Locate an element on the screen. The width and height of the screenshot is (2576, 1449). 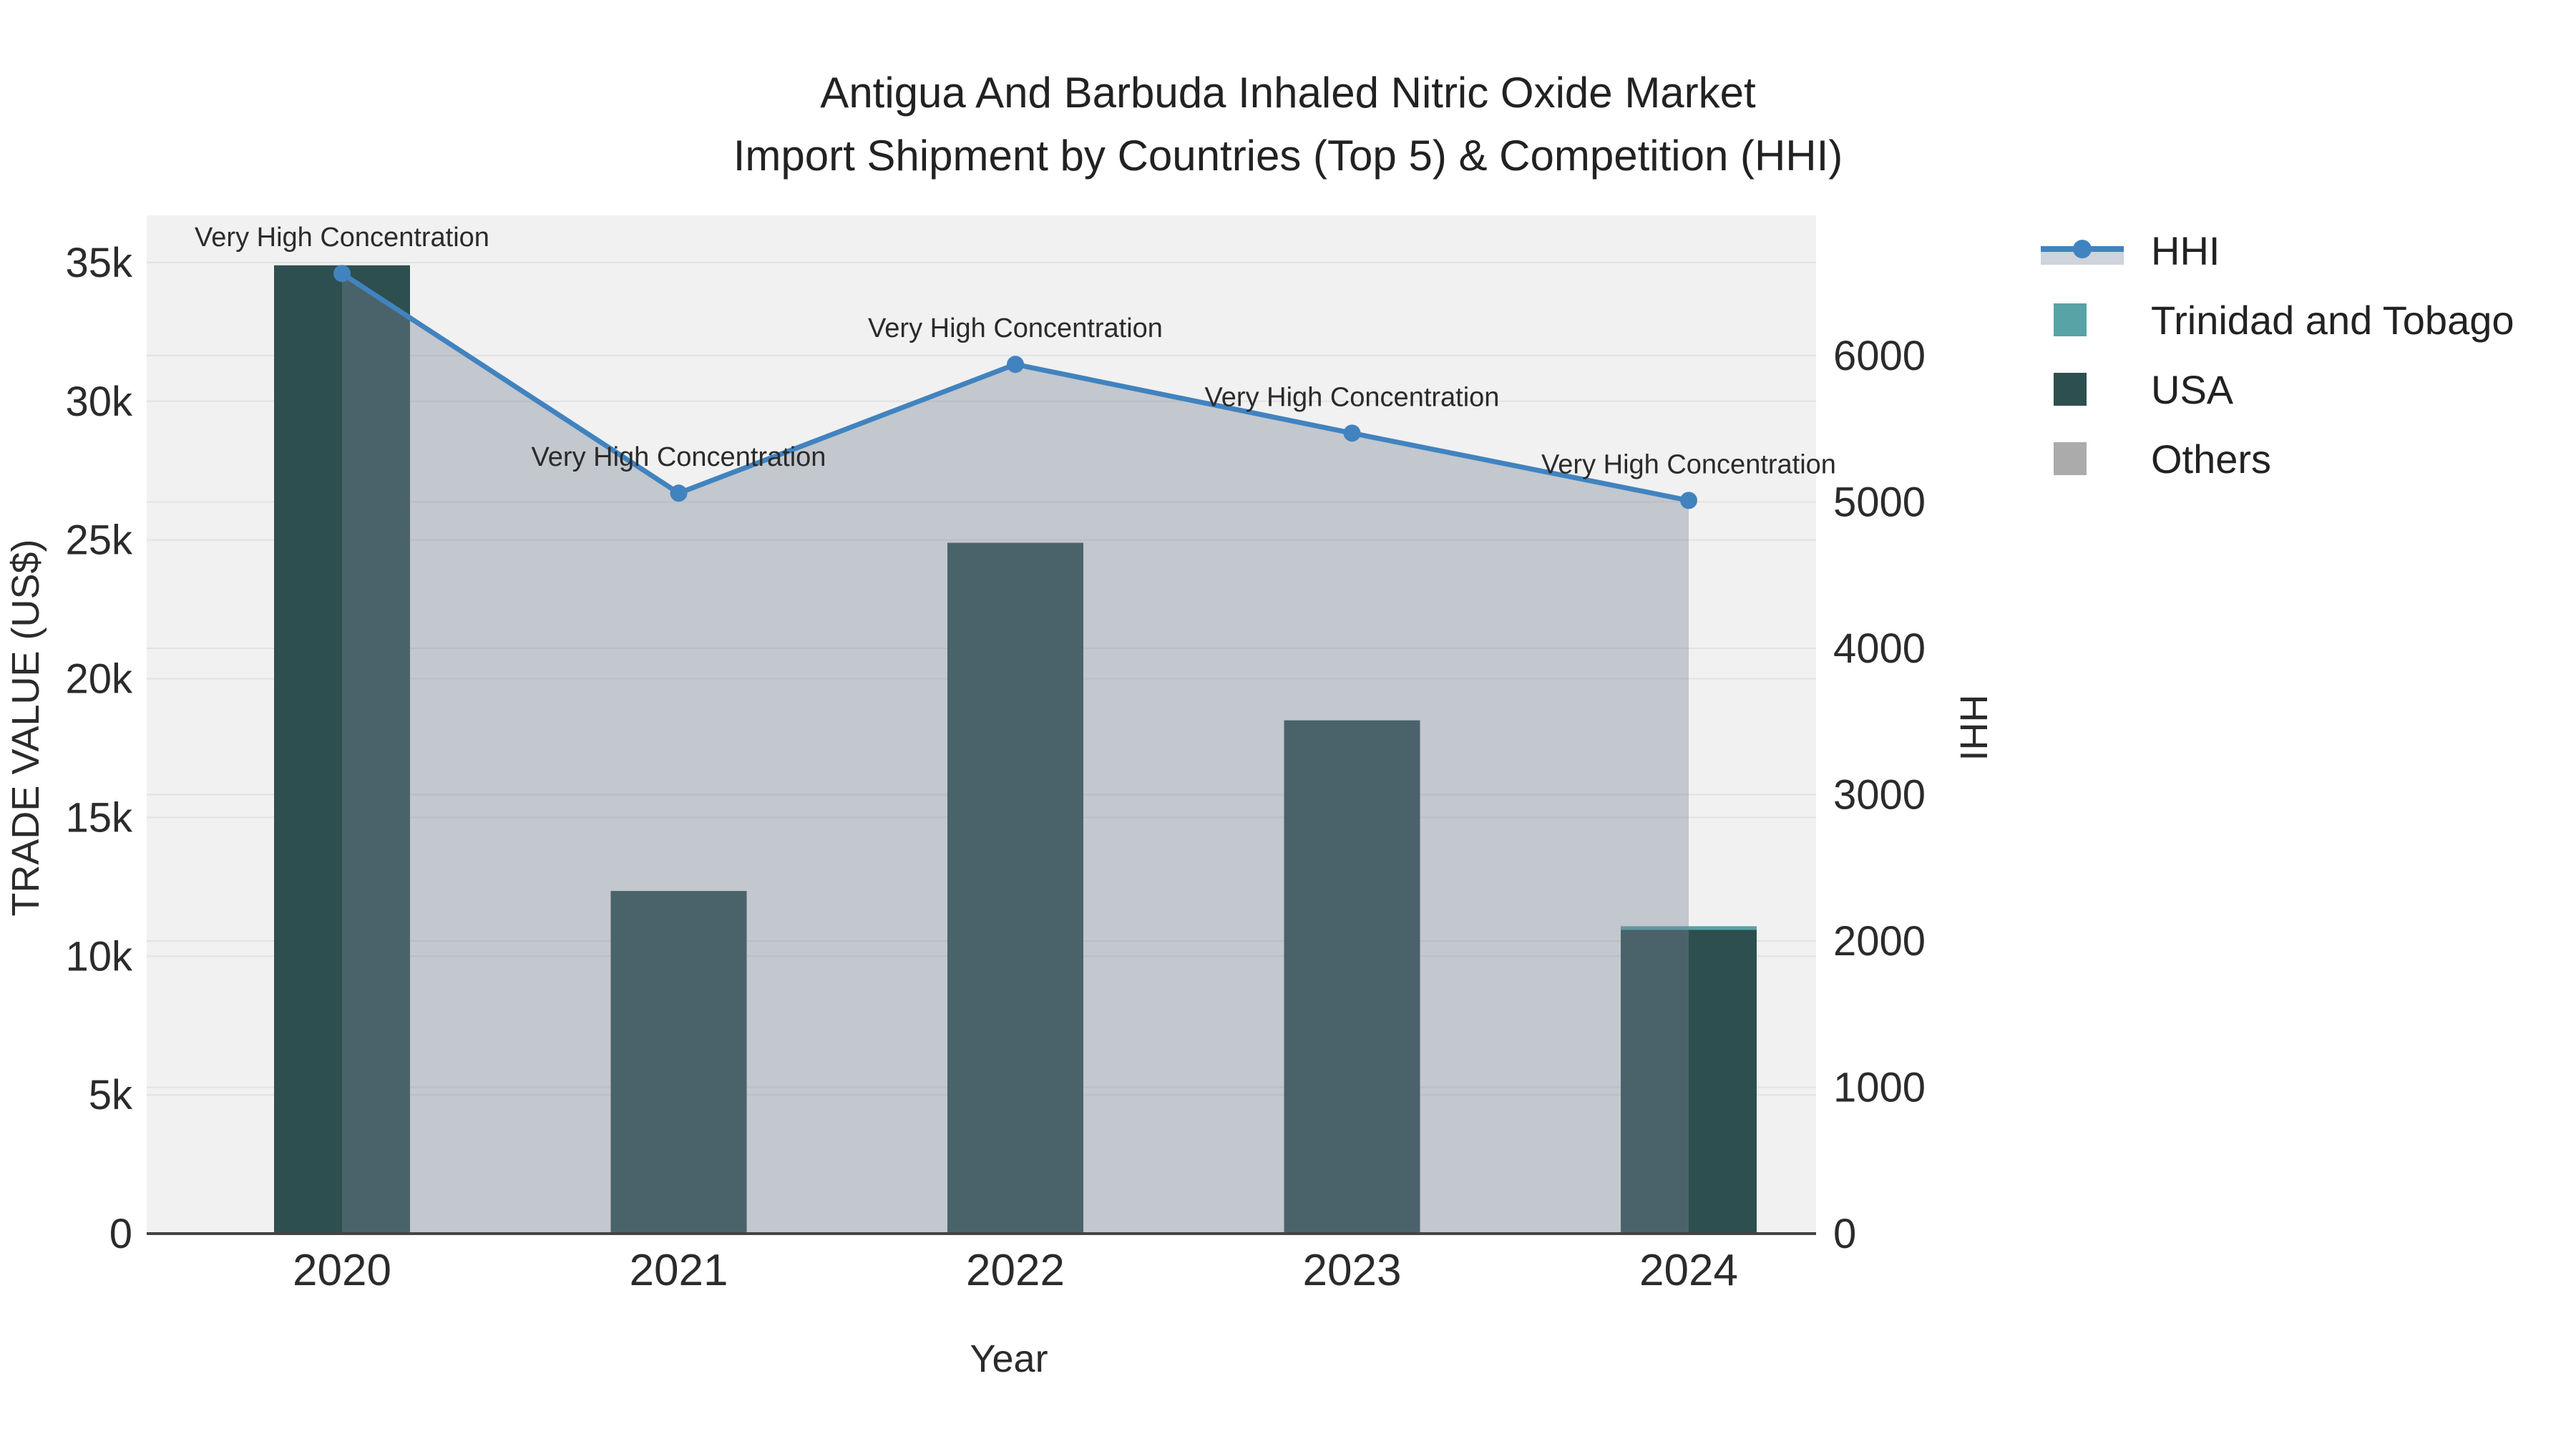
bar-usa-2024 is located at coordinates (1689, 1082).